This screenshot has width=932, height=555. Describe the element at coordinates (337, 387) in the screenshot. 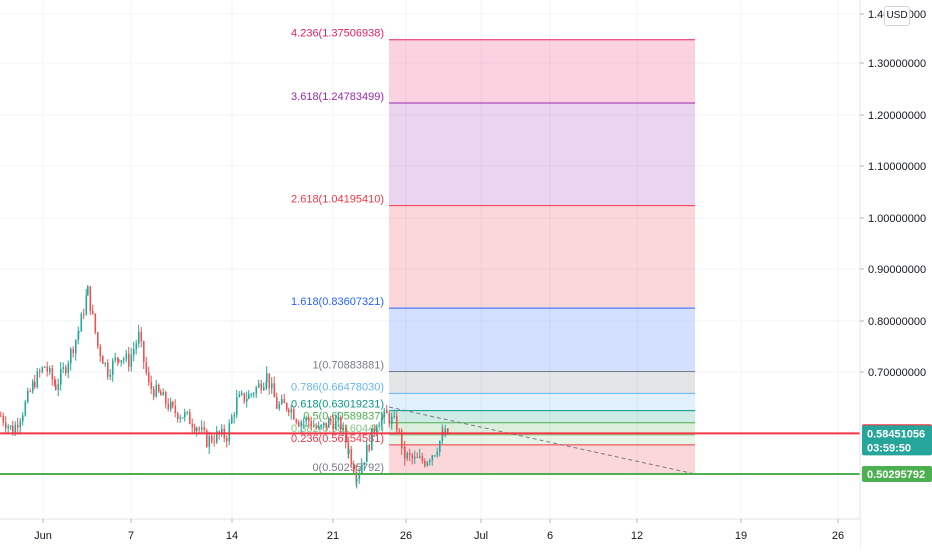

I see `fib-level-label: 0.786(0.66478030)` at that location.